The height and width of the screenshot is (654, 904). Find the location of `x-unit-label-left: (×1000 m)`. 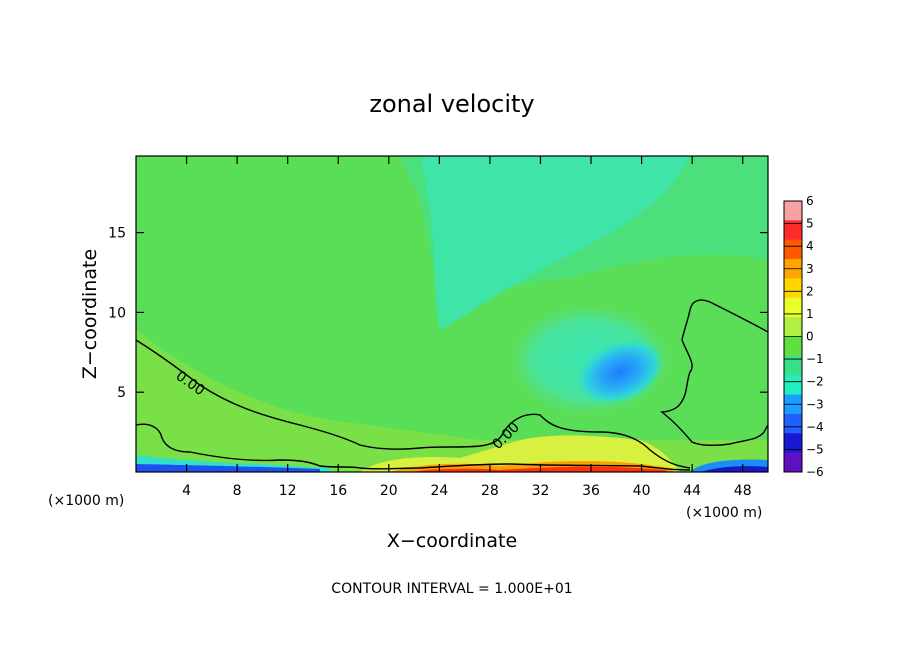

x-unit-label-left: (×1000 m) is located at coordinates (86, 501).